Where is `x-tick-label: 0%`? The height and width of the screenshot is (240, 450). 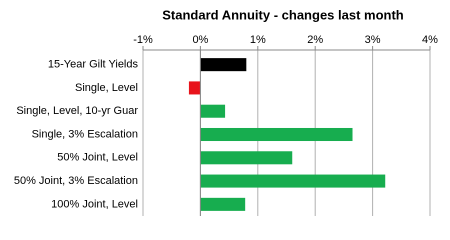 x-tick-label: 0% is located at coordinates (200, 40).